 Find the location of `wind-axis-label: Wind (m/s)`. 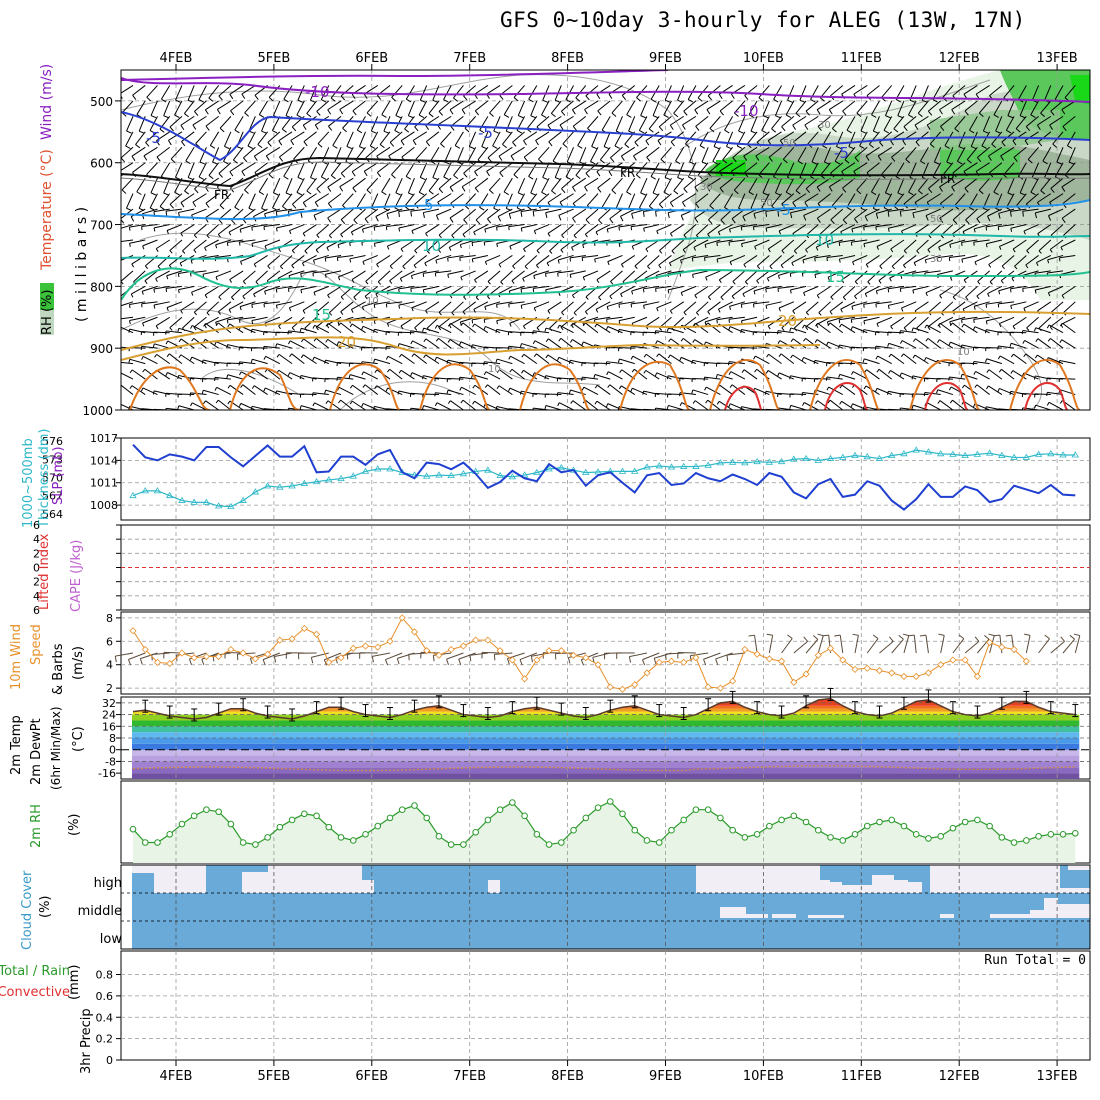

wind-axis-label: Wind (m/s) is located at coordinates (47, 102).